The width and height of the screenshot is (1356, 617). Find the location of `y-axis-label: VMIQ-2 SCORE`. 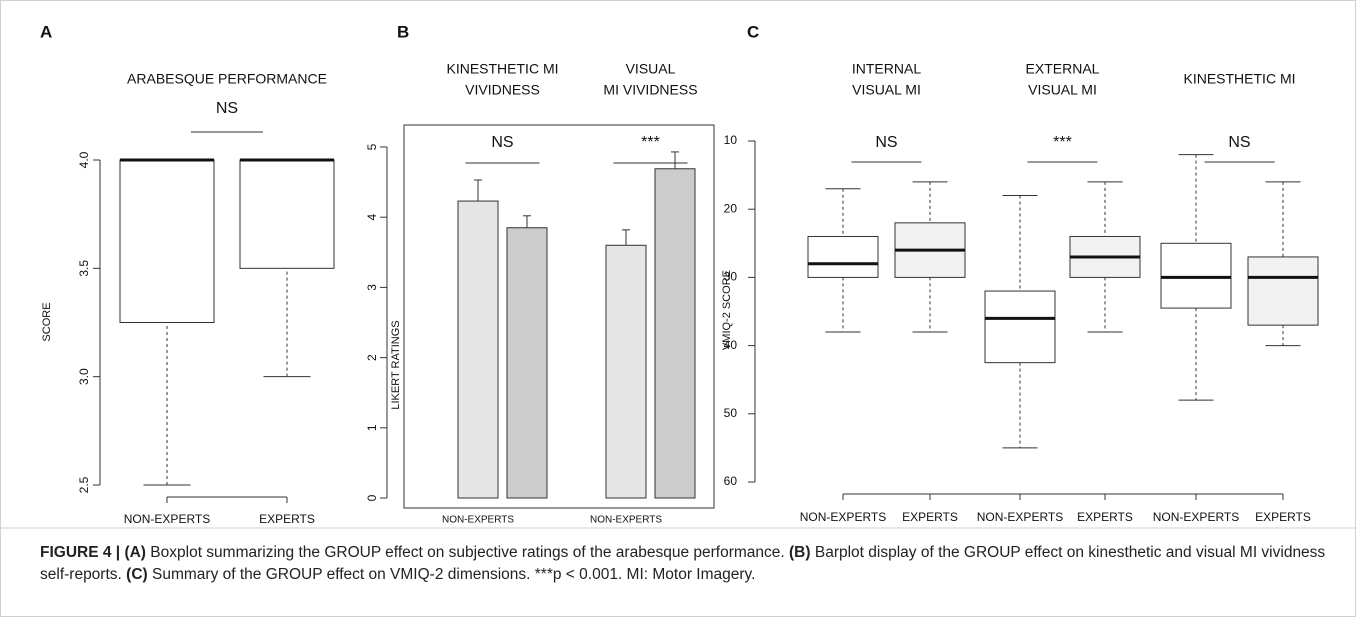

y-axis-label: VMIQ-2 SCORE is located at coordinates (727, 310).